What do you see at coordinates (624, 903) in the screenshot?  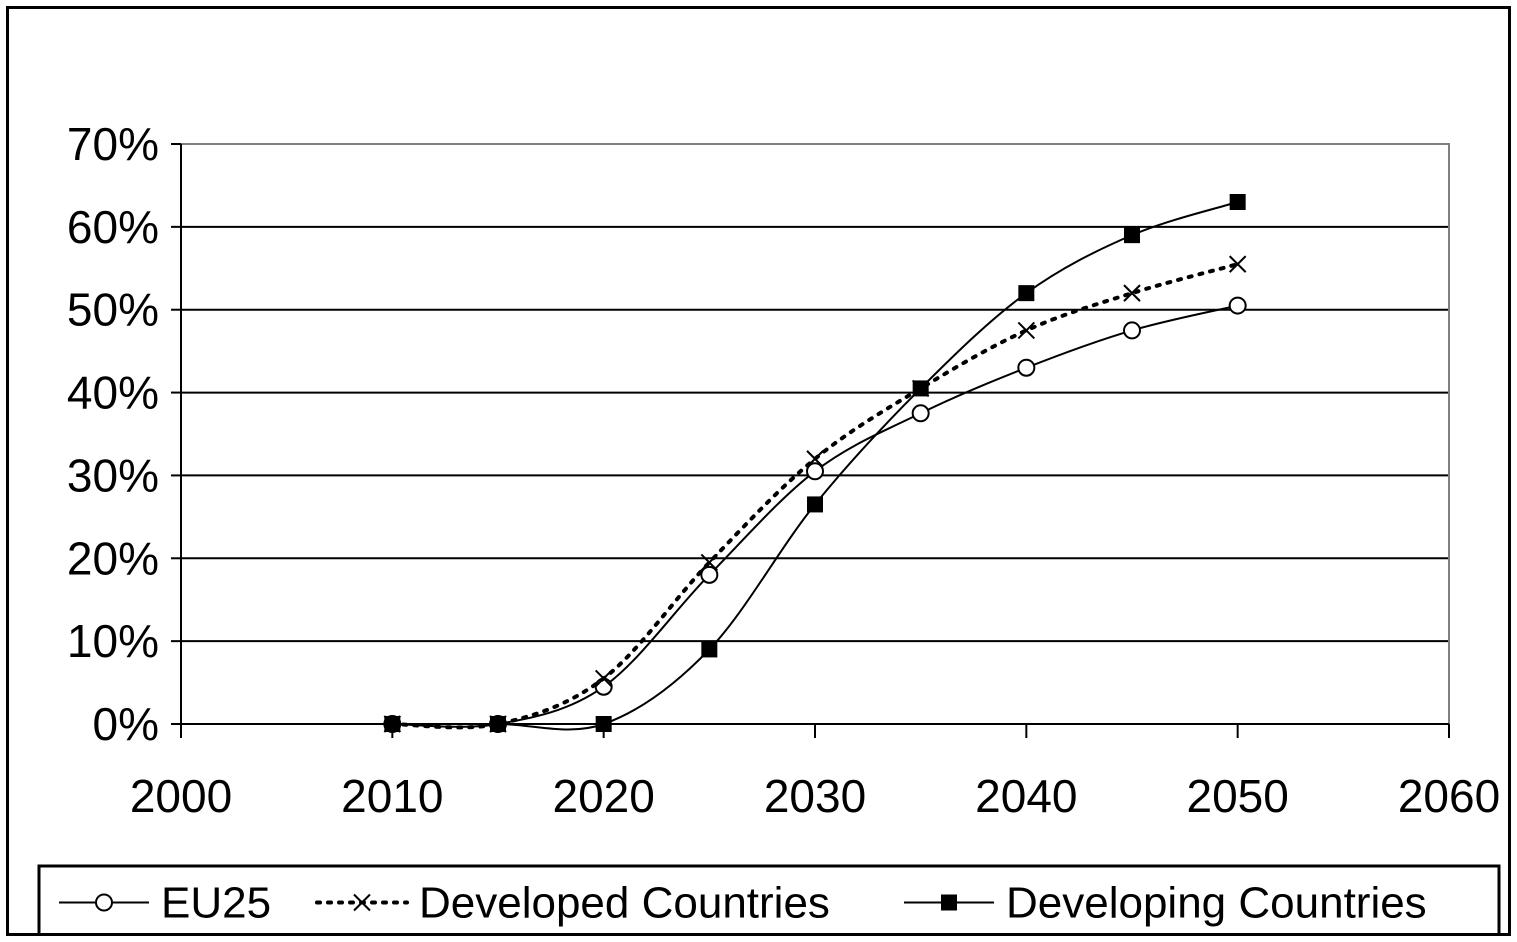 I see `legend-label-1: Developed Countries` at bounding box center [624, 903].